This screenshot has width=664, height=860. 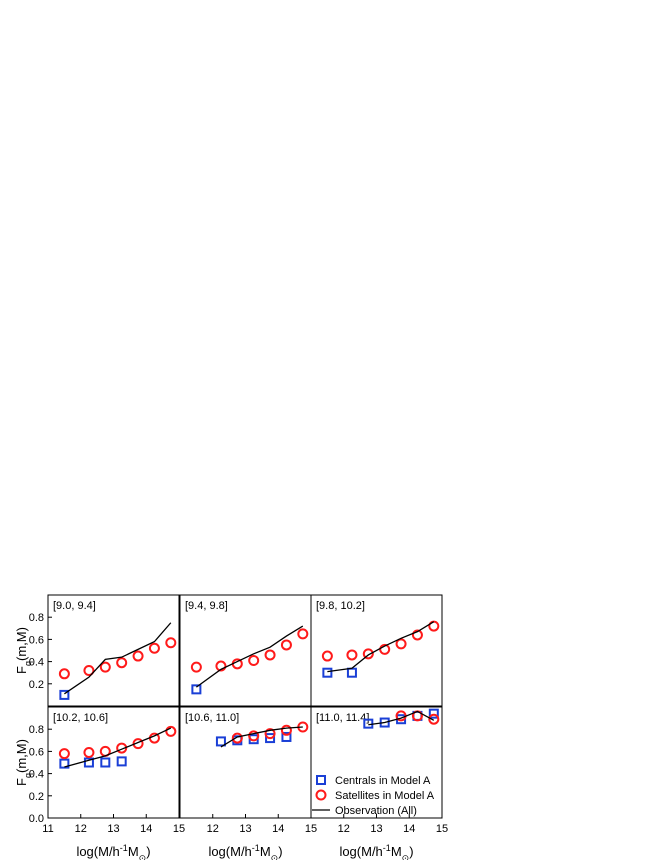 What do you see at coordinates (212, 718) in the screenshot?
I see `panel-label: [10.6, 11.0]` at bounding box center [212, 718].